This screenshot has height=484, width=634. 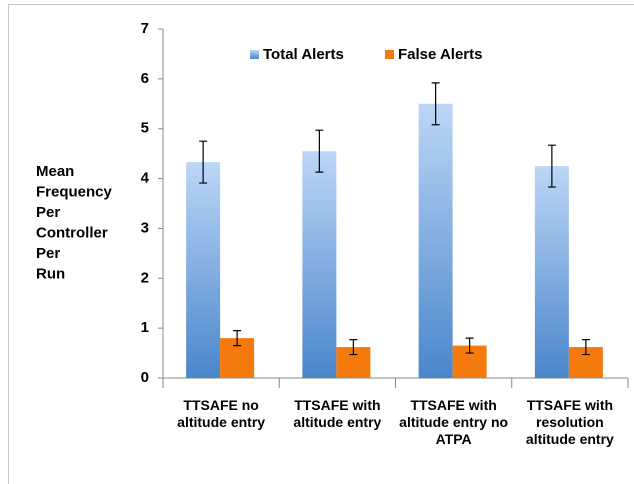 I want to click on y-tick-label: 7, so click(x=145, y=28).